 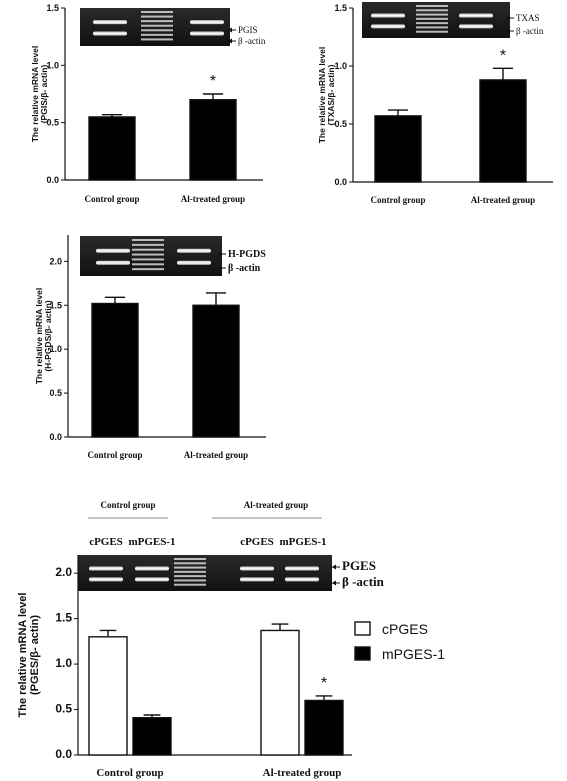 I want to click on gel-group-label: Al-treated group, so click(x=276, y=505).